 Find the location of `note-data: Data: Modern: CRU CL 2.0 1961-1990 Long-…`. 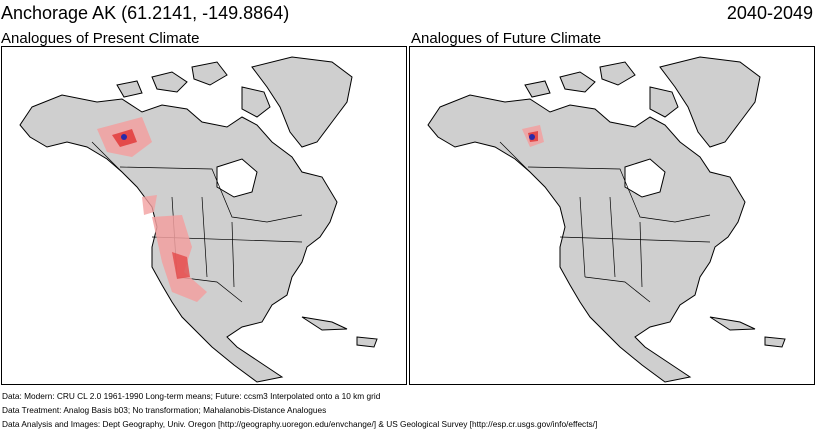

note-data: Data: Modern: CRU CL 2.0 1961-1990 Long-… is located at coordinates (191, 396).